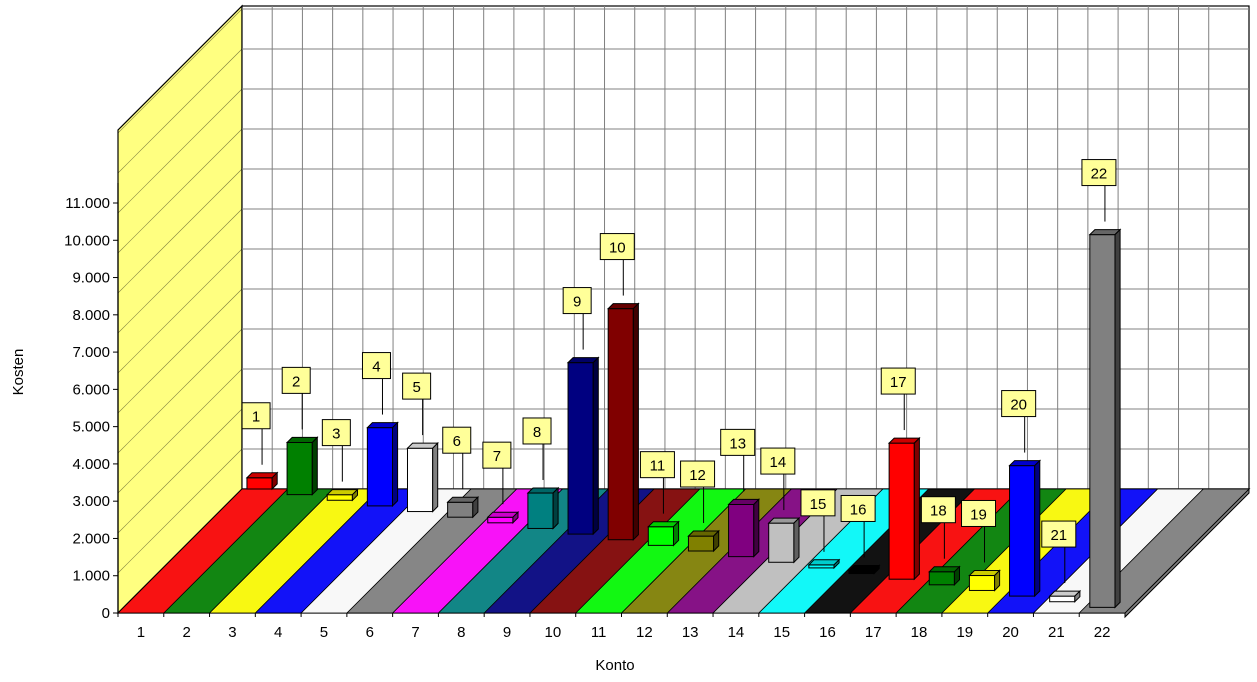  I want to click on x-tick-label: 4, so click(278, 632).